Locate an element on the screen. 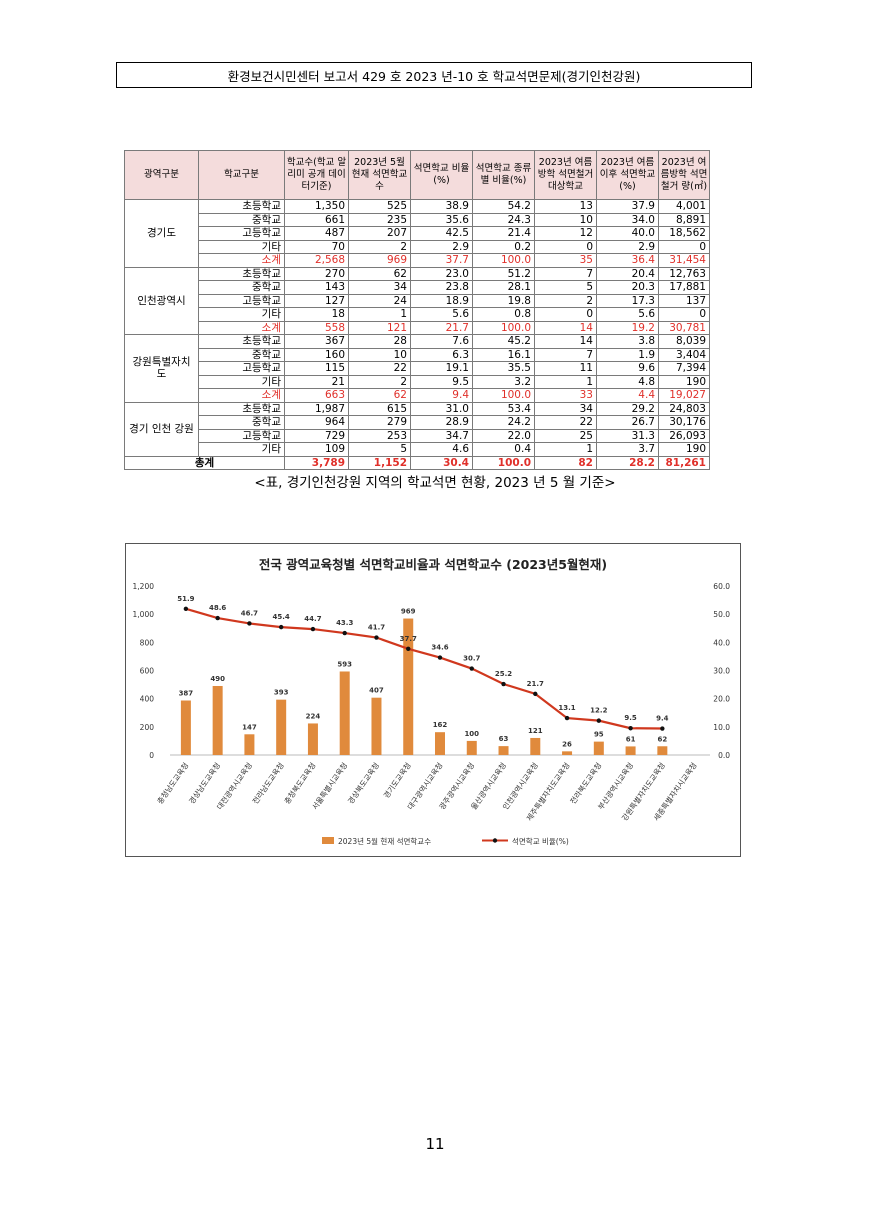 The image size is (870, 1230). rate-data-label: 46.7 is located at coordinates (249, 613).